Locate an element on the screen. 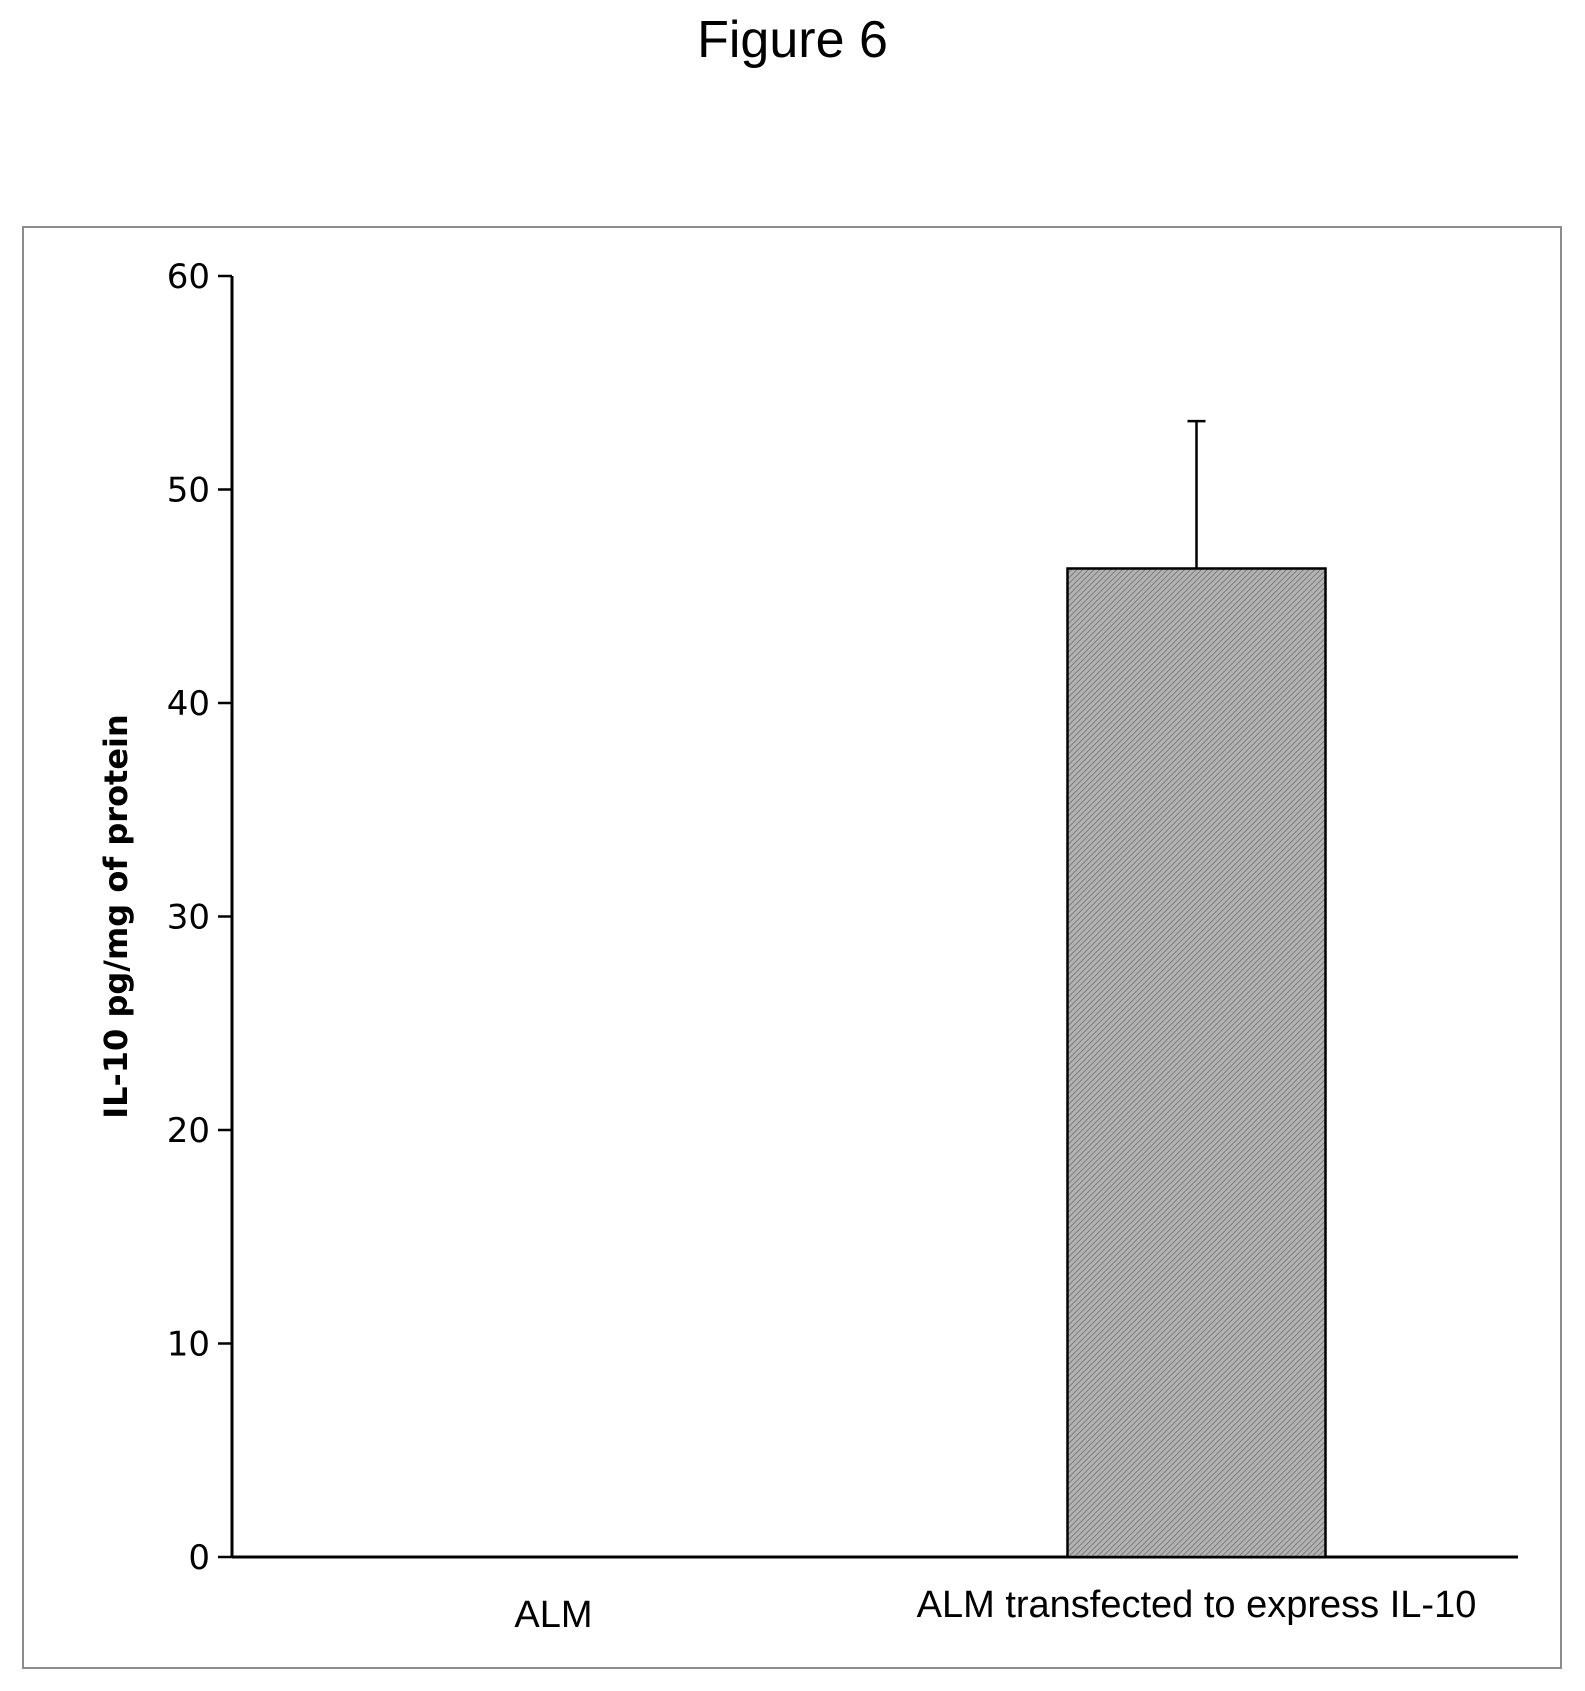 Image resolution: width=1585 pixels, height=1691 pixels. y-tick-label: 20 is located at coordinates (188, 1131).